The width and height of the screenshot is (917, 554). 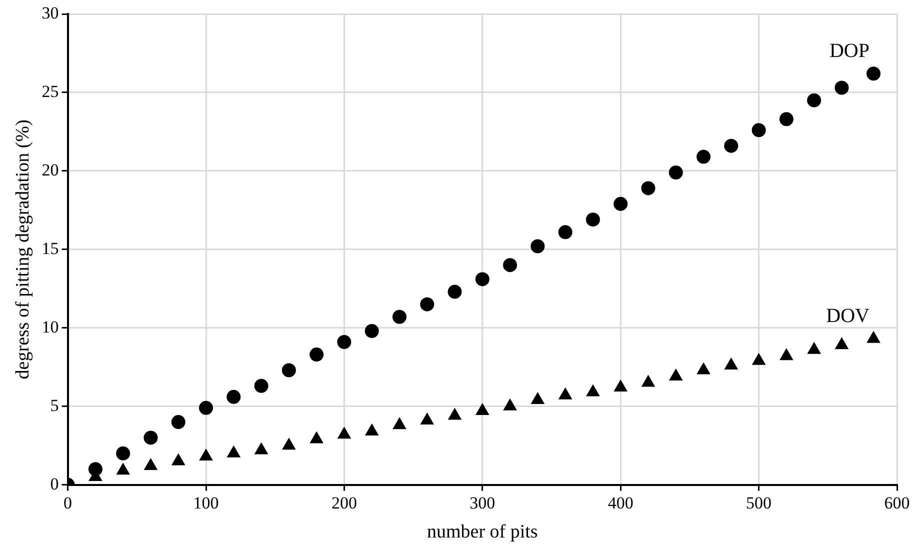 I want to click on y-tick-label: 5, so click(x=54, y=405).